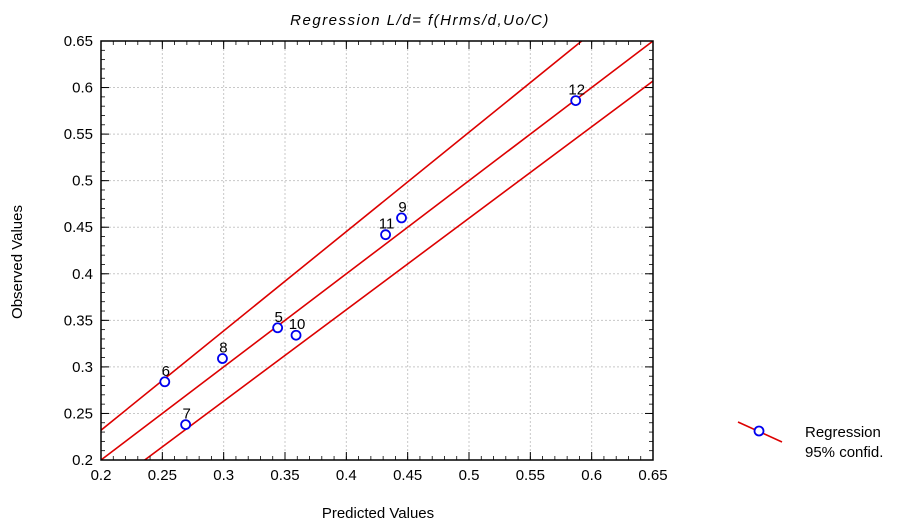 This screenshot has height=527, width=919. I want to click on legend-marker-swatch, so click(759, 431).